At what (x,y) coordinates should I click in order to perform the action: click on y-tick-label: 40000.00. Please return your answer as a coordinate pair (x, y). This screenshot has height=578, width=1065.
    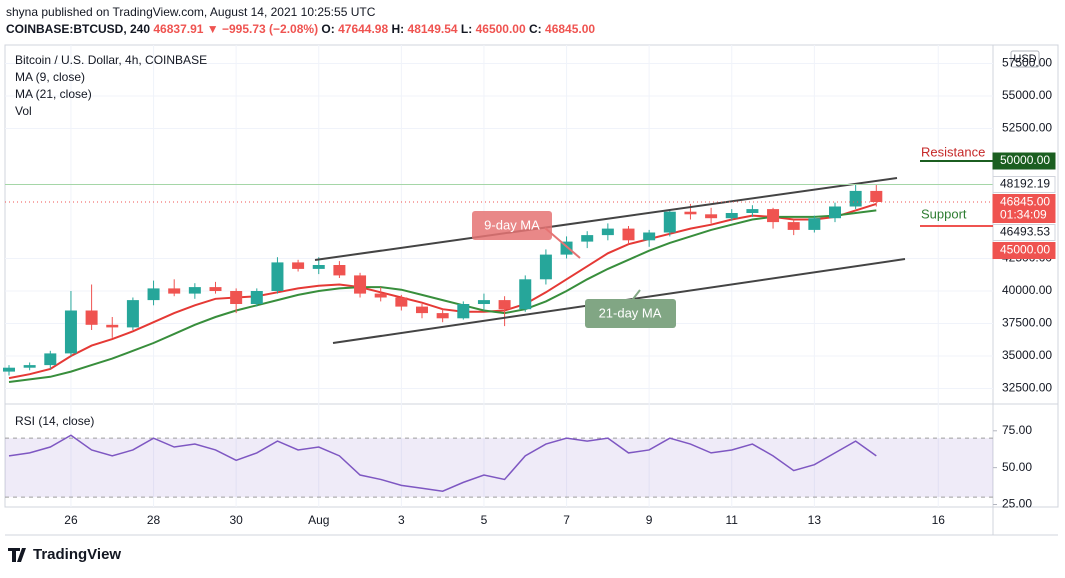
    Looking at the image, I should click on (1027, 290).